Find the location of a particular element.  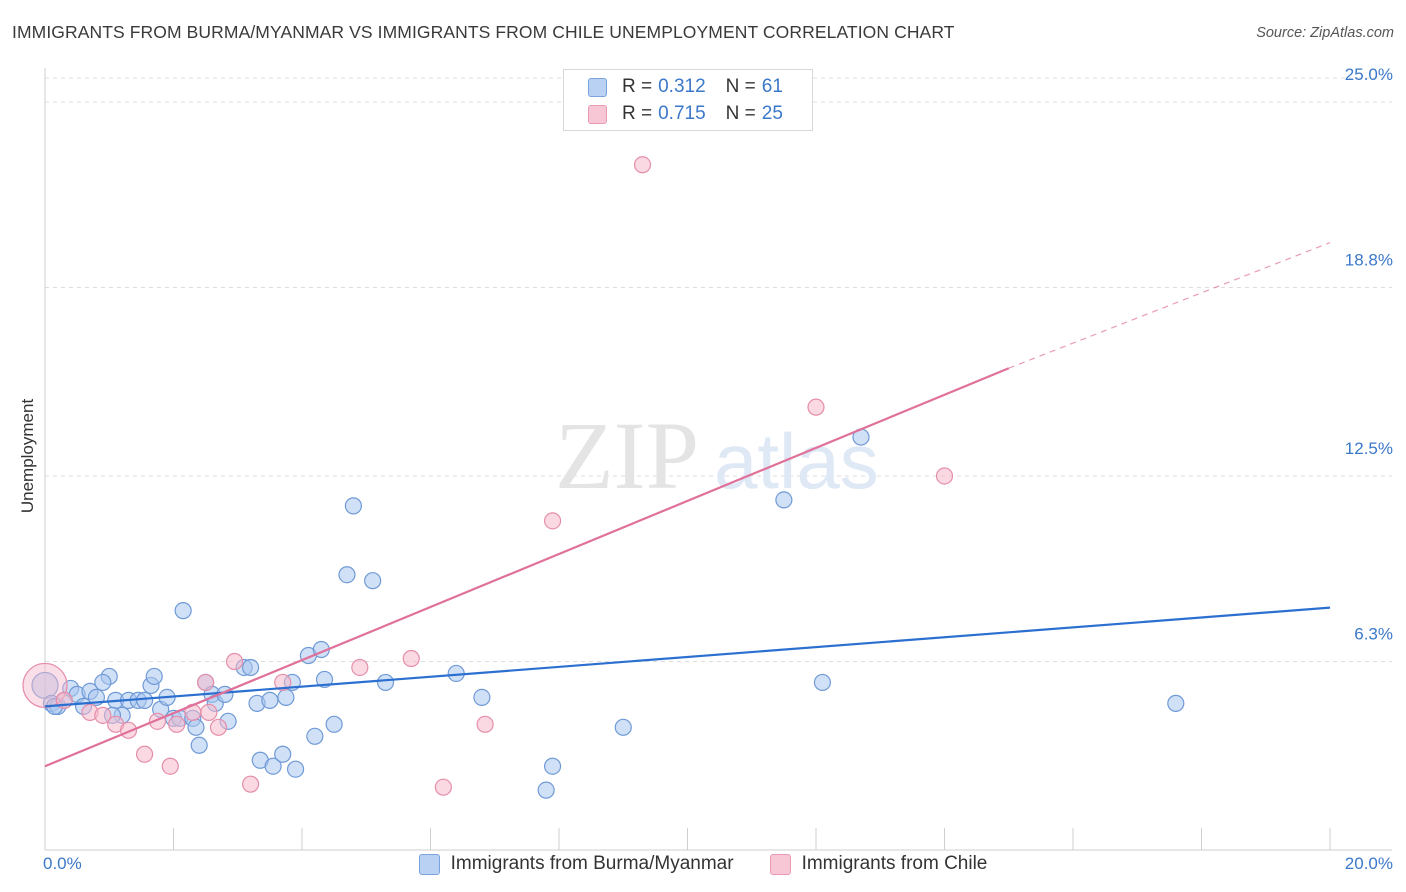

x-tick-label: 0.0% is located at coordinates (62, 863).